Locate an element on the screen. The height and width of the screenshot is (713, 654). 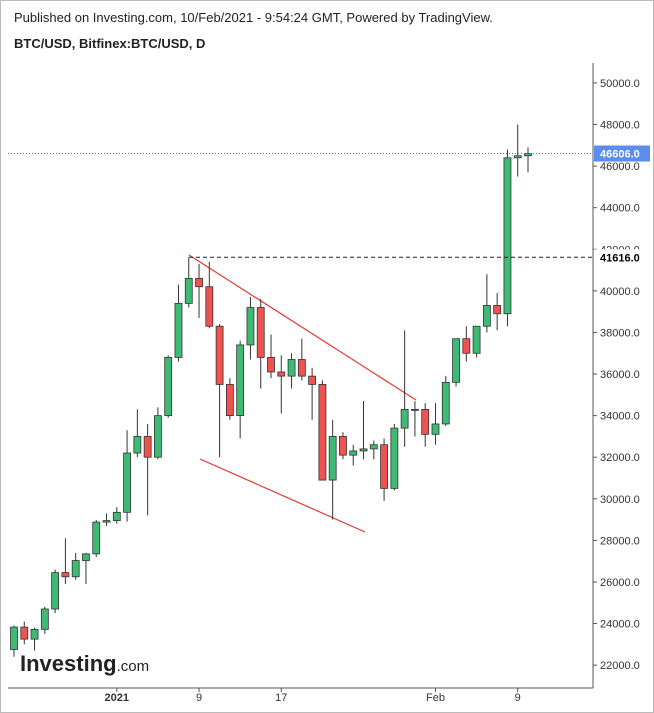
y-tick-label: 46000.0 is located at coordinates (620, 167).